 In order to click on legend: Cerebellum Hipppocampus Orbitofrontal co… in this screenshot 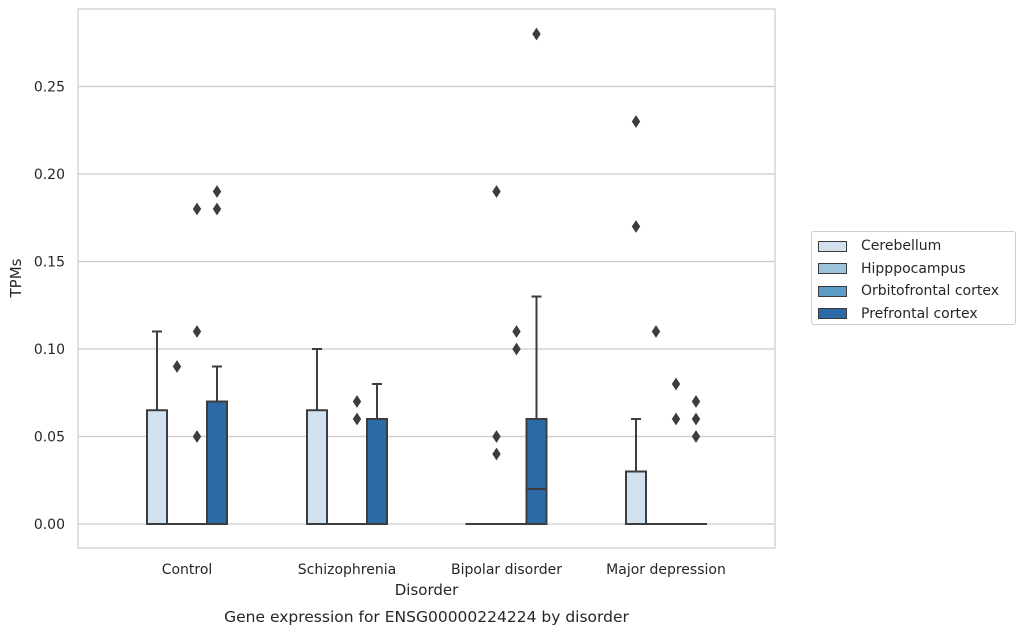, I will do `click(913, 278)`.